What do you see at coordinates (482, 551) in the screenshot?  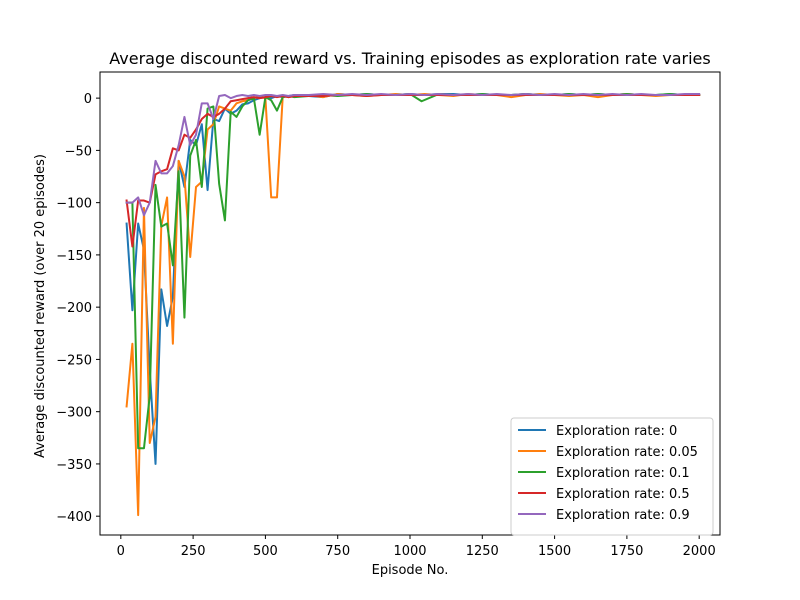 I see `x-tick-label: 1250` at bounding box center [482, 551].